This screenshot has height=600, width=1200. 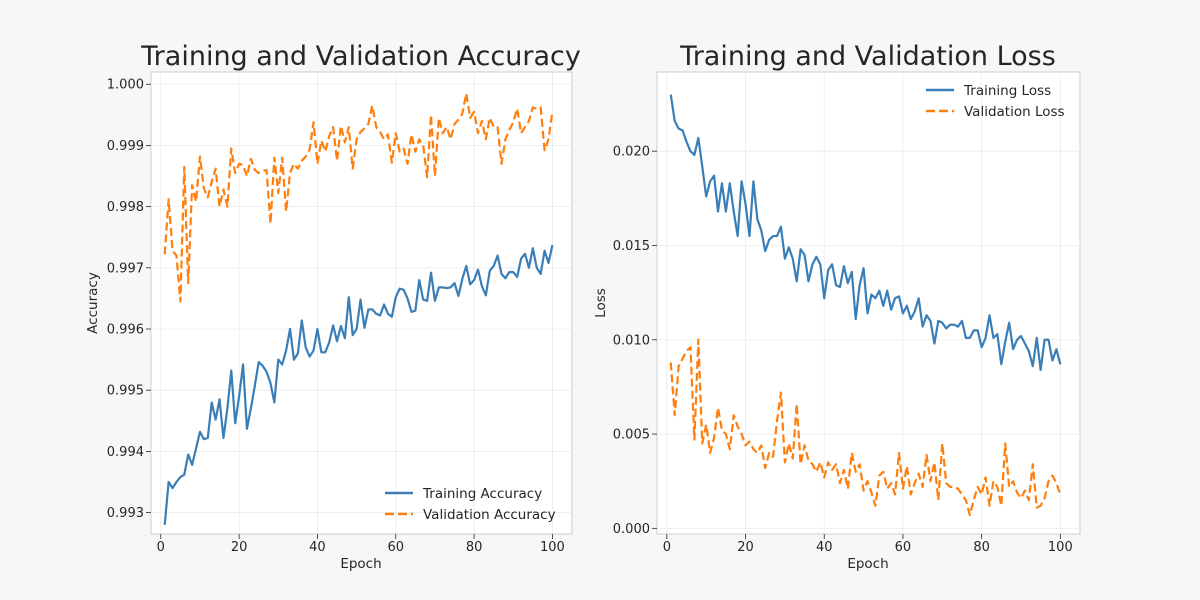 I want to click on legend-label-training-loss: Training Loss, so click(x=1007, y=91).